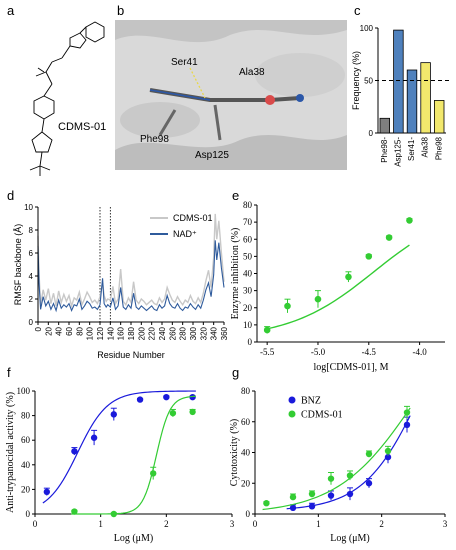  What do you see at coordinates (419, 352) in the screenshot?
I see `x-tick-label: -4.0` at bounding box center [419, 352].